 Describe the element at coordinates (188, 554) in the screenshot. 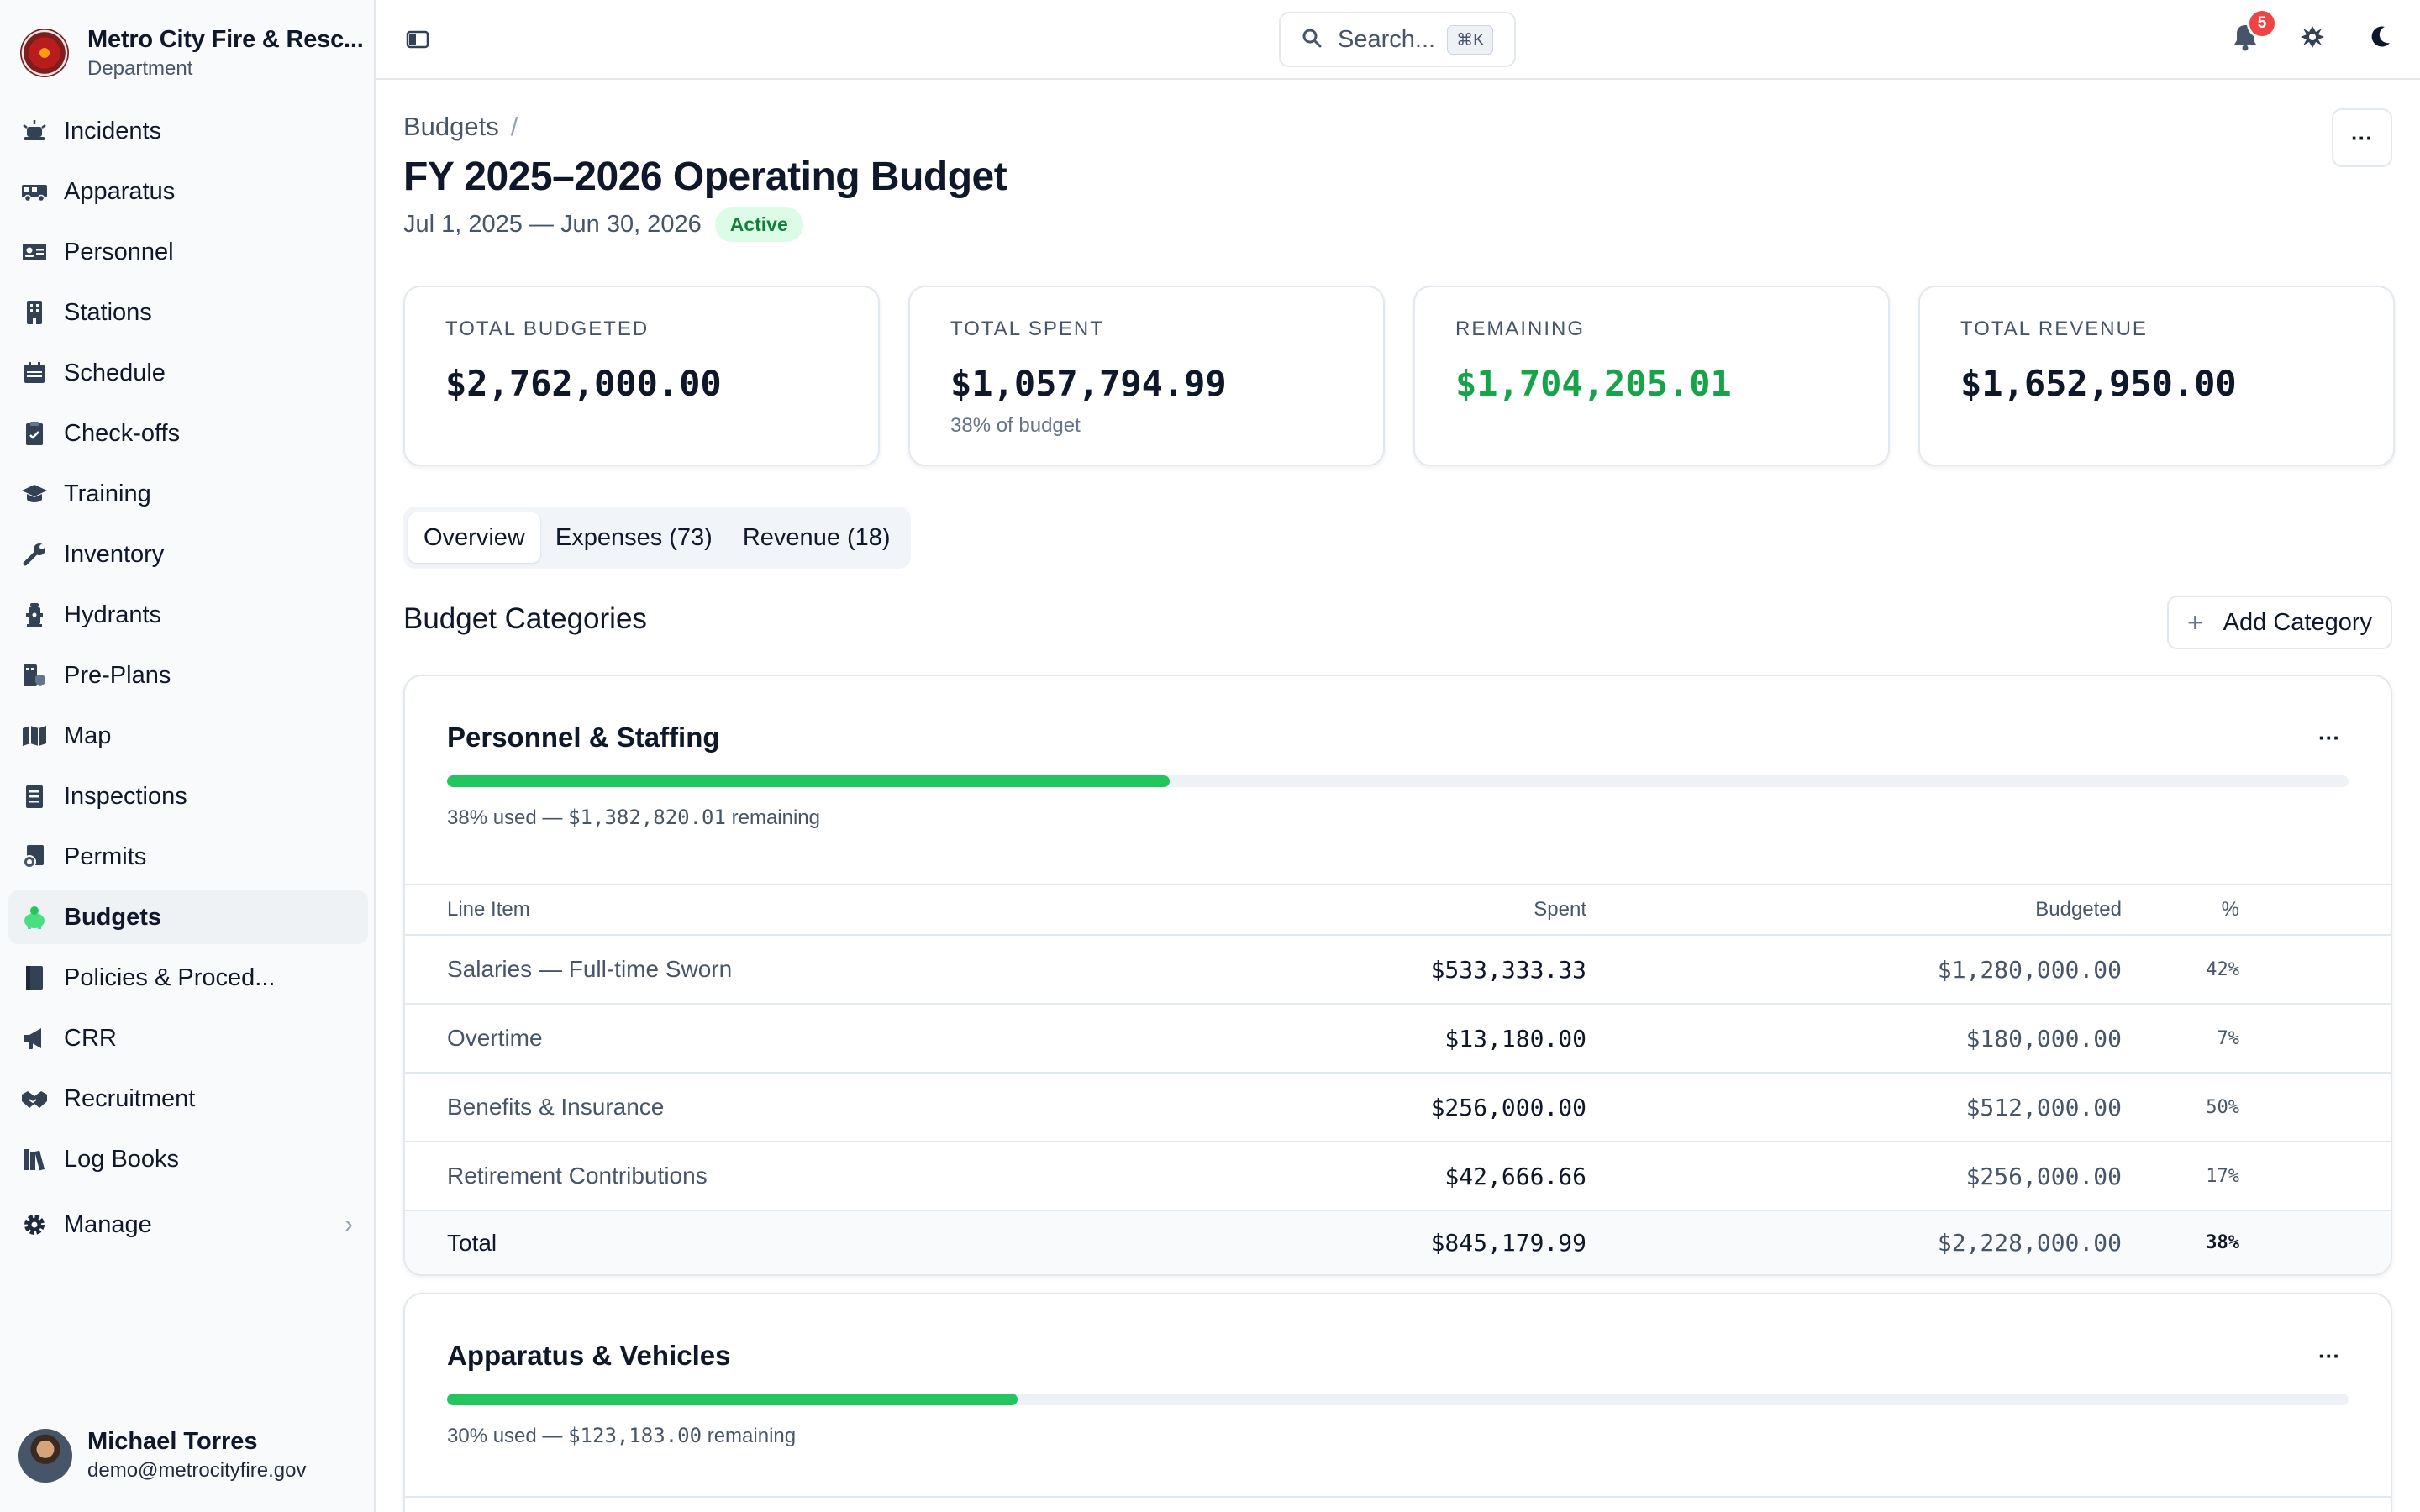

I see `sidebar-item-inventory: Inventory` at that location.